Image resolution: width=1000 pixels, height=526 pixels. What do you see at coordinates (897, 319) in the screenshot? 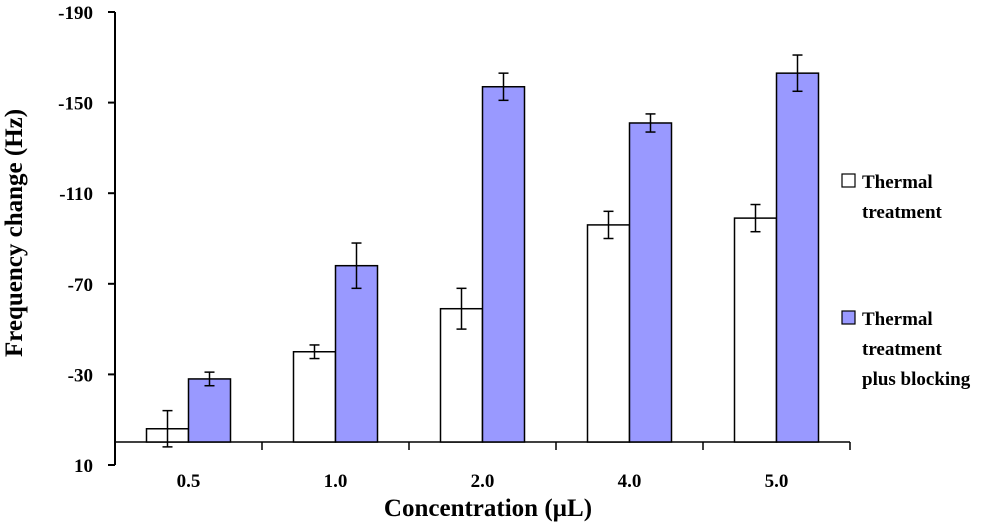
I see `legend-label-thermal-blocking: Thermal` at bounding box center [897, 319].